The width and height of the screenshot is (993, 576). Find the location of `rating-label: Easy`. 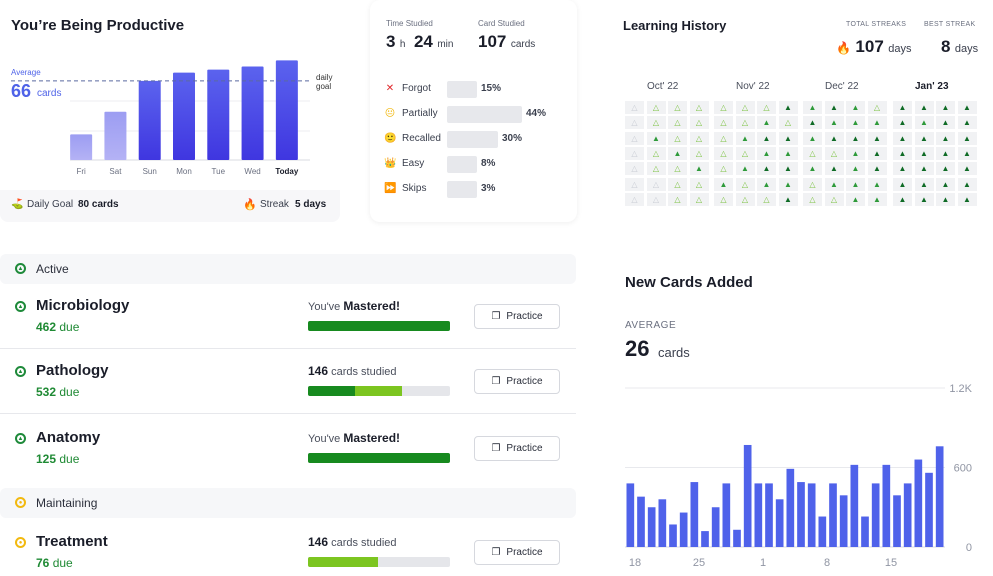

rating-label: Easy is located at coordinates (413, 163).